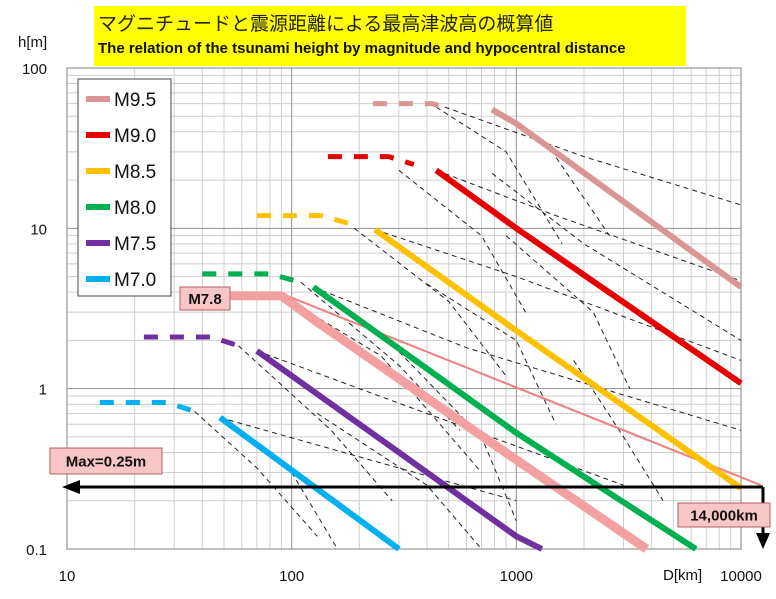 The width and height of the screenshot is (776, 599). Describe the element at coordinates (291, 576) in the screenshot. I see `x-tick-label: 100` at that location.